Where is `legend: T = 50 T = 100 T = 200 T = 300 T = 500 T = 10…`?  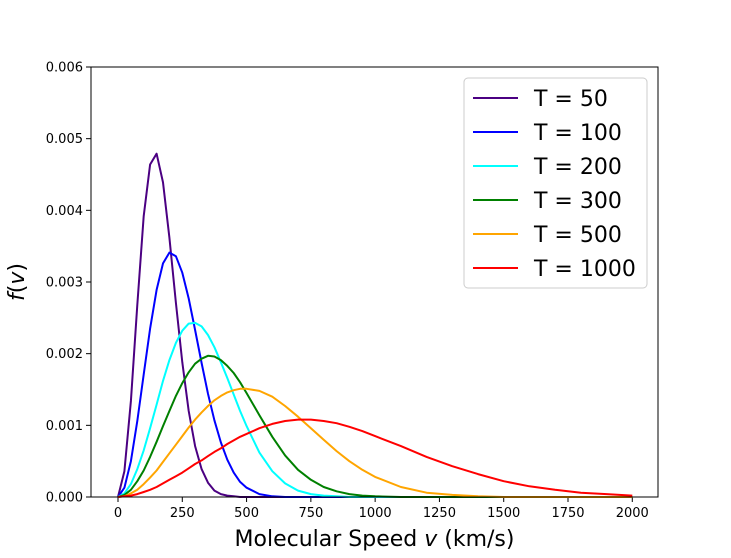 legend: T = 50 T = 100 T = 200 T = 300 T = 500 T = 10… is located at coordinates (555, 183).